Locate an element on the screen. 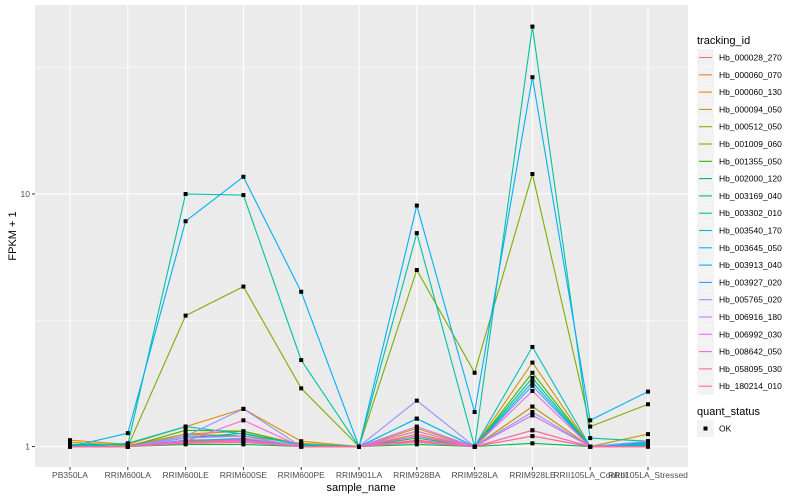  legend-label: Hb_003302_010 is located at coordinates (750, 213).